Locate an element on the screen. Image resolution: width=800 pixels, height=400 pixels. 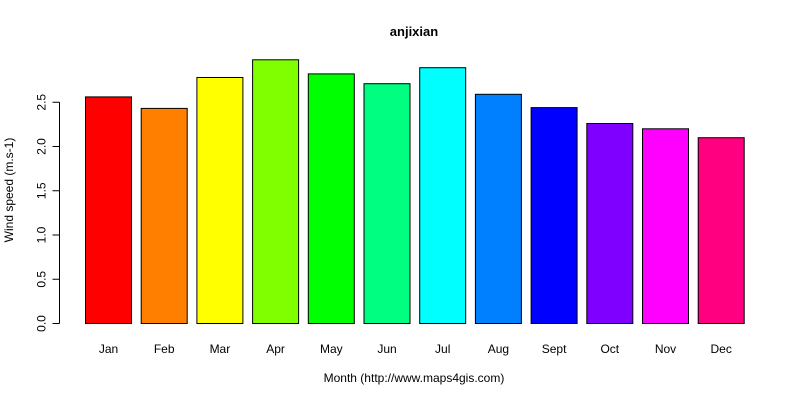
x-tick-label: Jan is located at coordinates (108, 349).